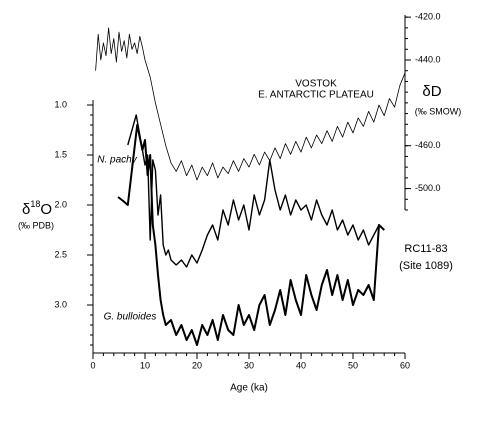 The width and height of the screenshot is (492, 422). I want to click on y2-tick-label: -420.0, so click(428, 17).